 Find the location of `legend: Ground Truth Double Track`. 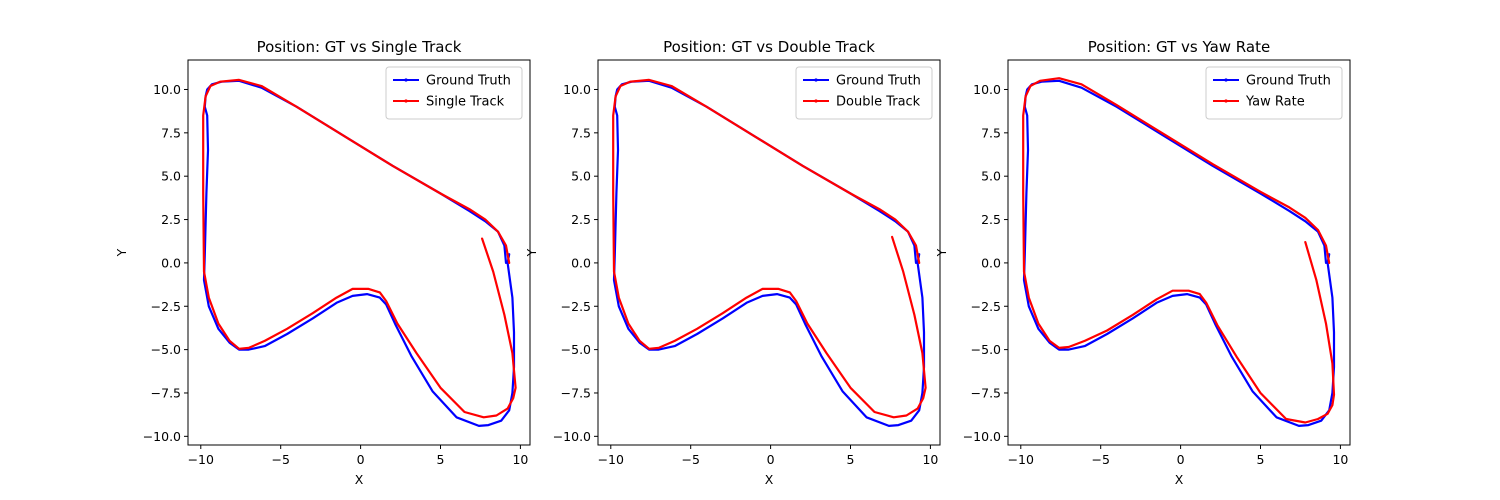

legend: Ground Truth Double Track is located at coordinates (864, 93).